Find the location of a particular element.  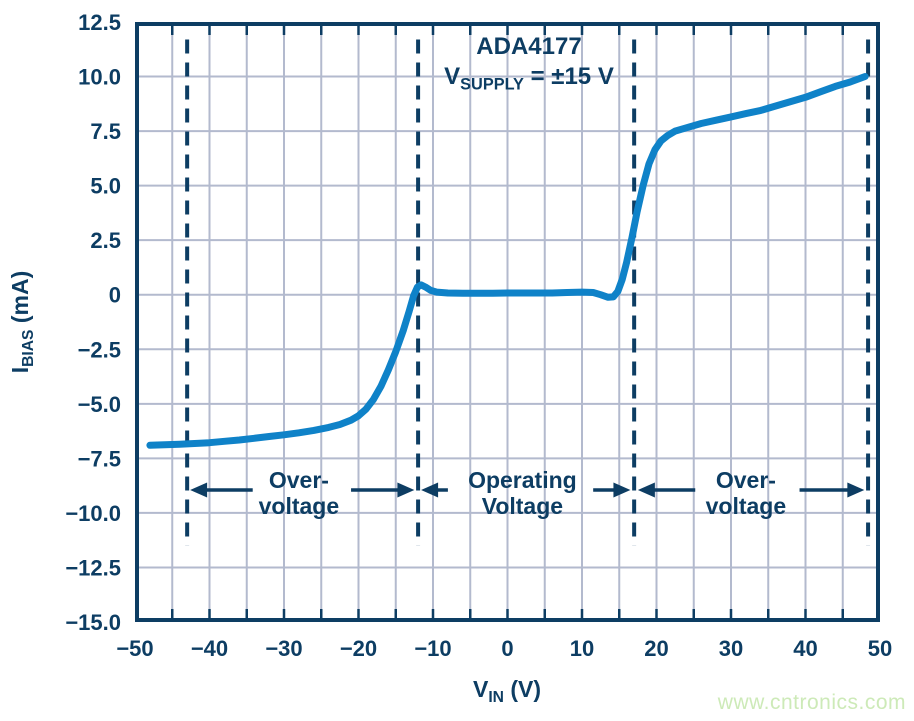

y-tick-label: −5.0 is located at coordinates (99, 404).